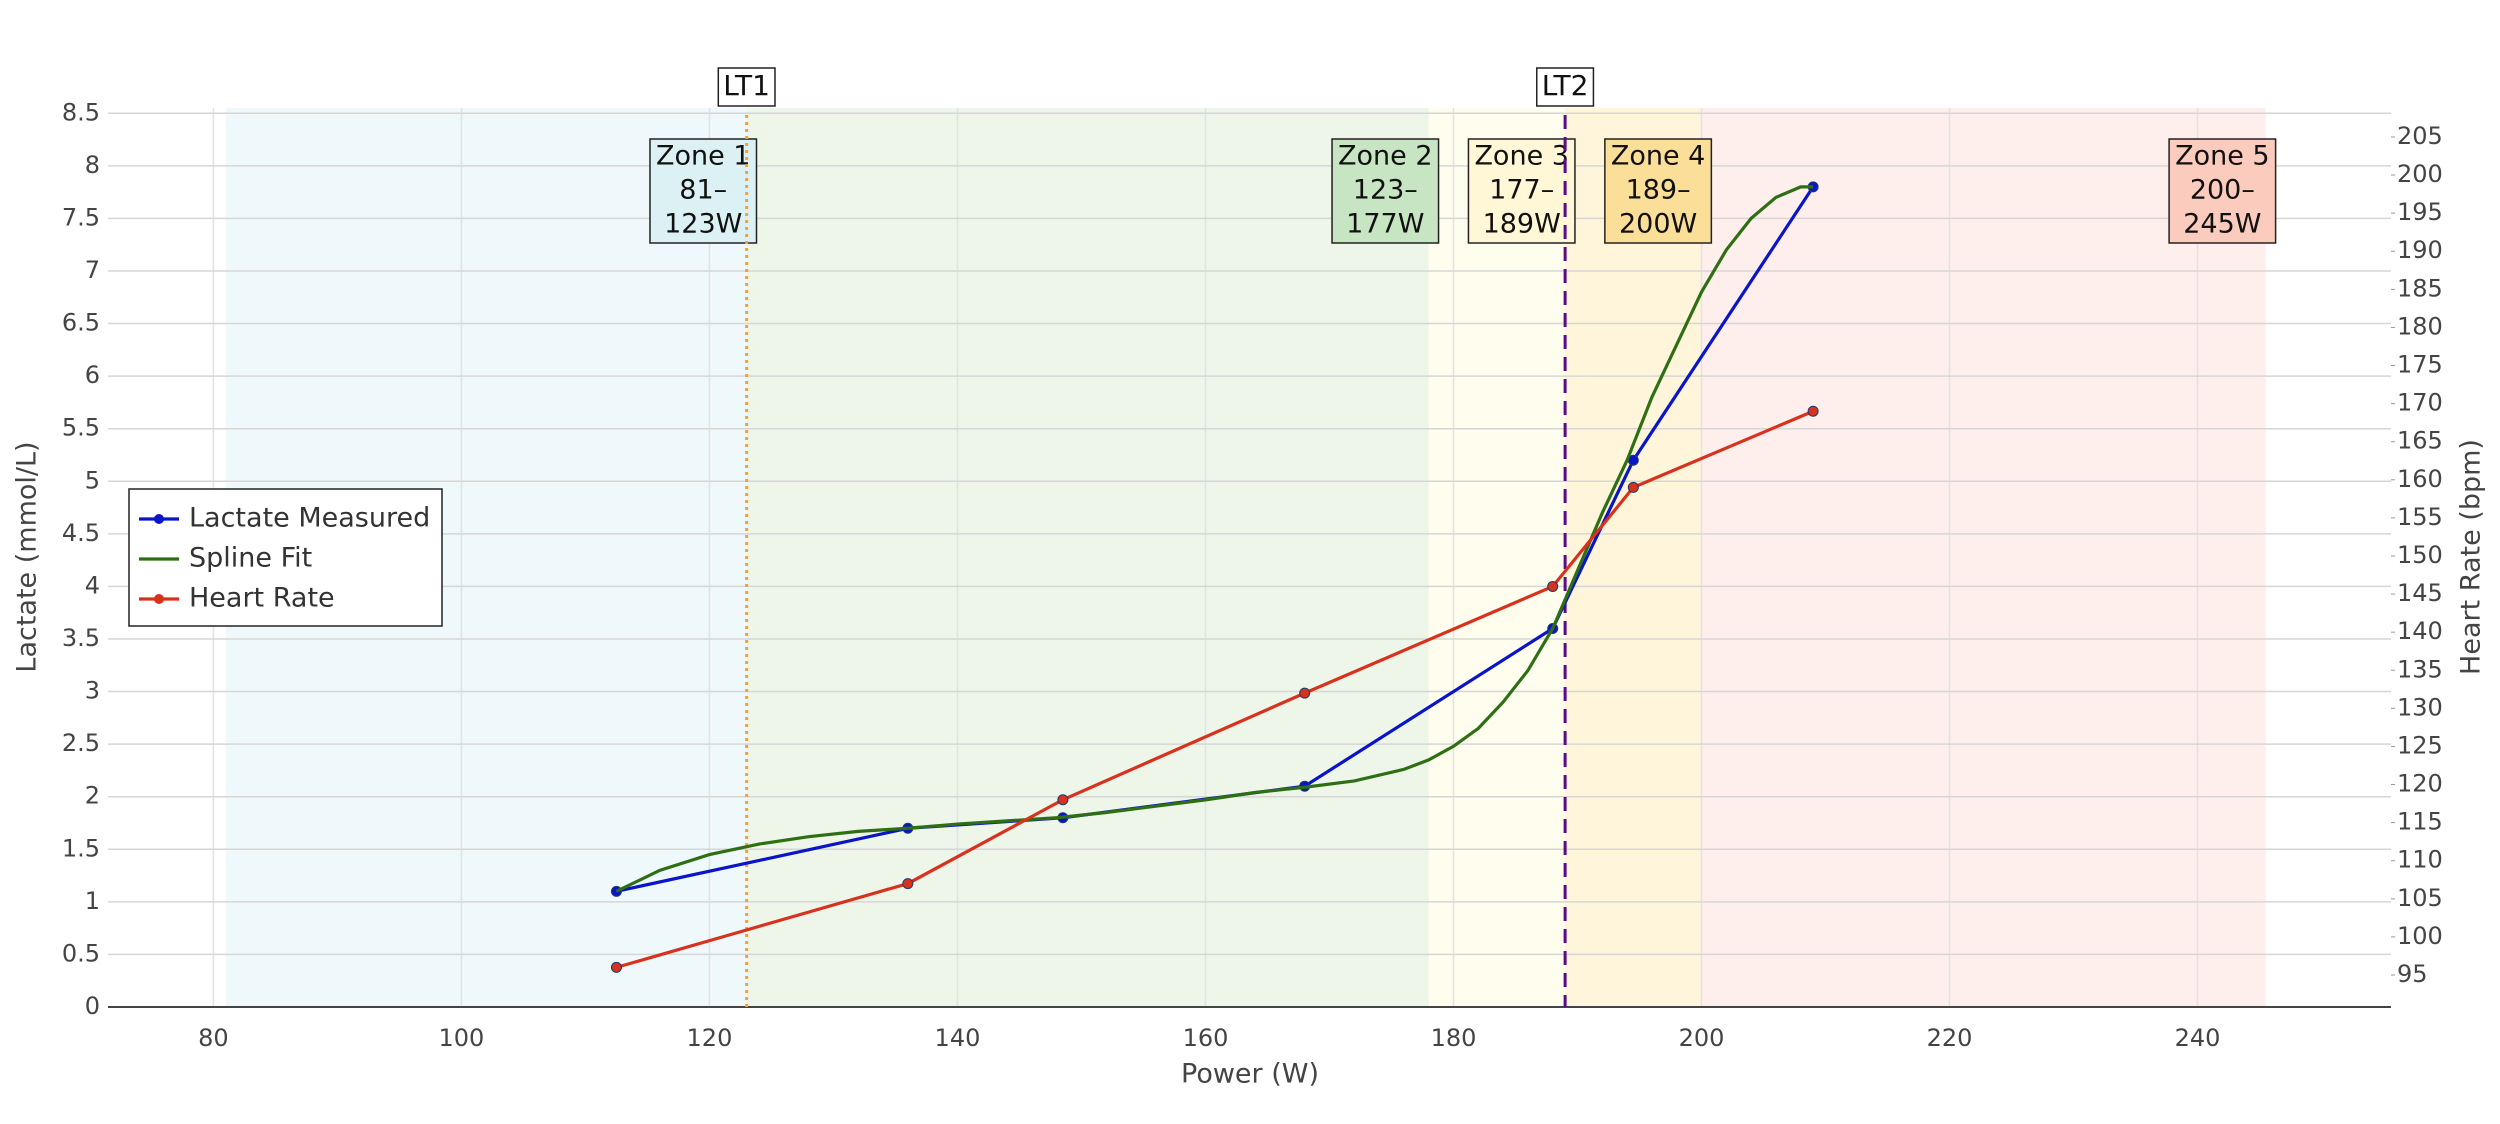 The height and width of the screenshot is (1124, 2500). Describe the element at coordinates (92, 901) in the screenshot. I see `y-tick-label: 1` at that location.